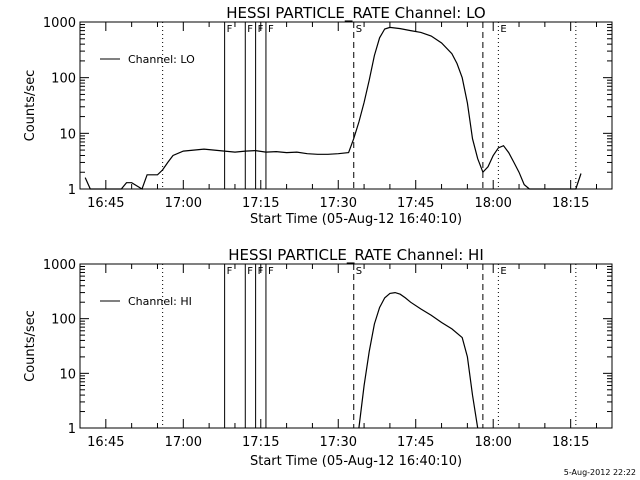  I want to click on legend: Channel: LO, so click(147, 59).